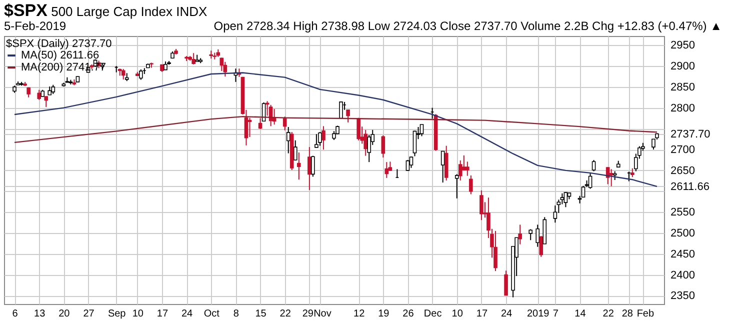 The image size is (730, 328). I want to click on x-tick-label: 6, so click(15, 314).